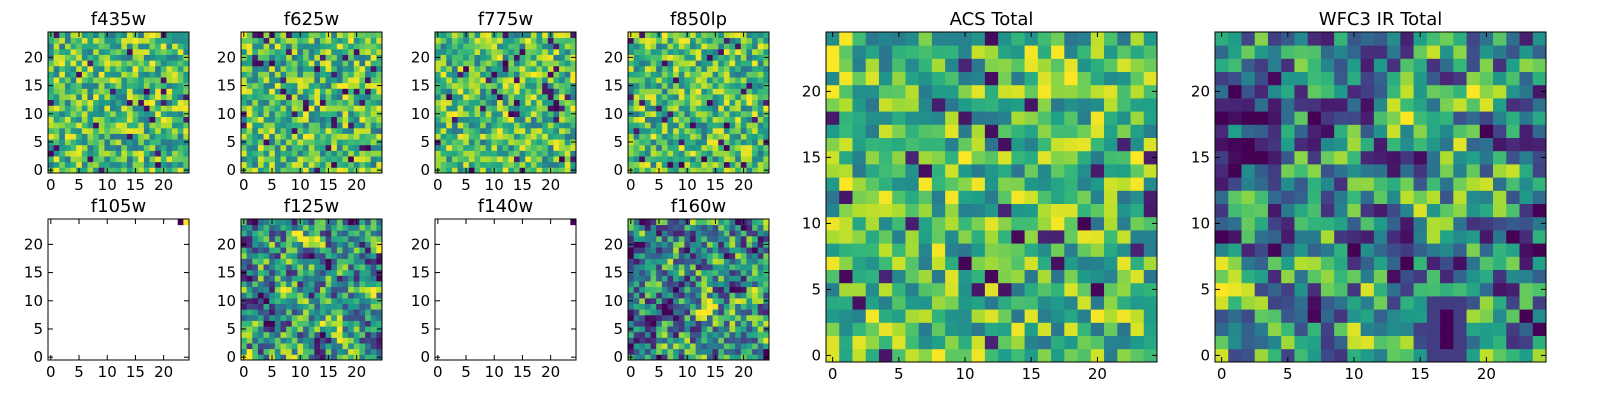 The image size is (1600, 400). What do you see at coordinates (618, 170) in the screenshot?
I see `y-tick-label: 0` at bounding box center [618, 170].